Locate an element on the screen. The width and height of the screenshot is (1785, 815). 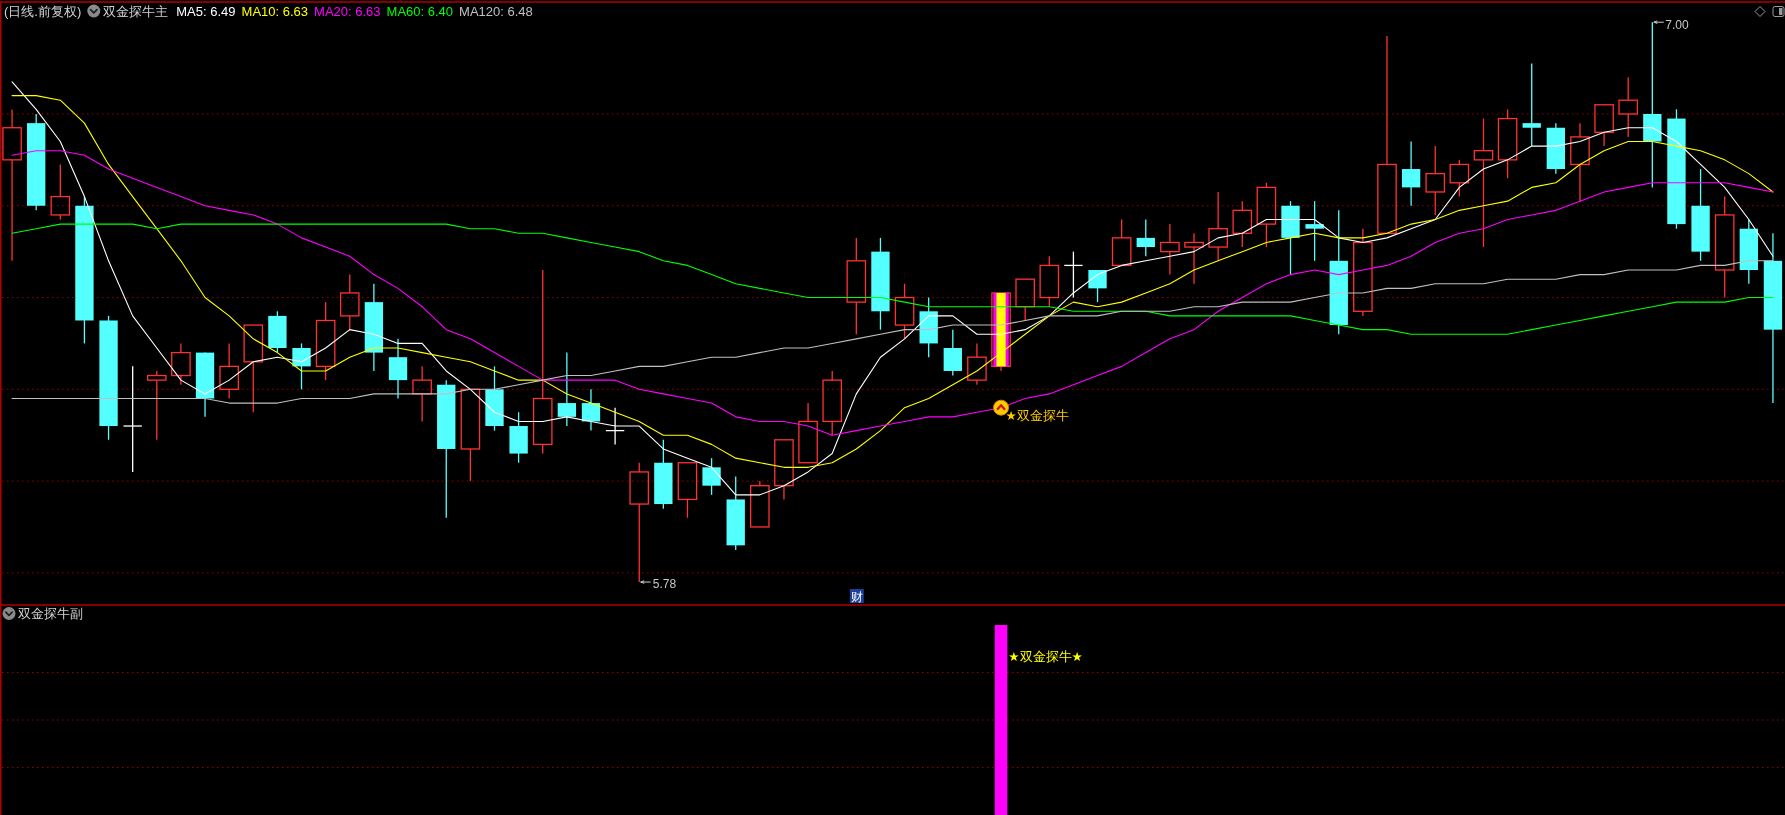
annotation: 5.78 is located at coordinates (664, 583).